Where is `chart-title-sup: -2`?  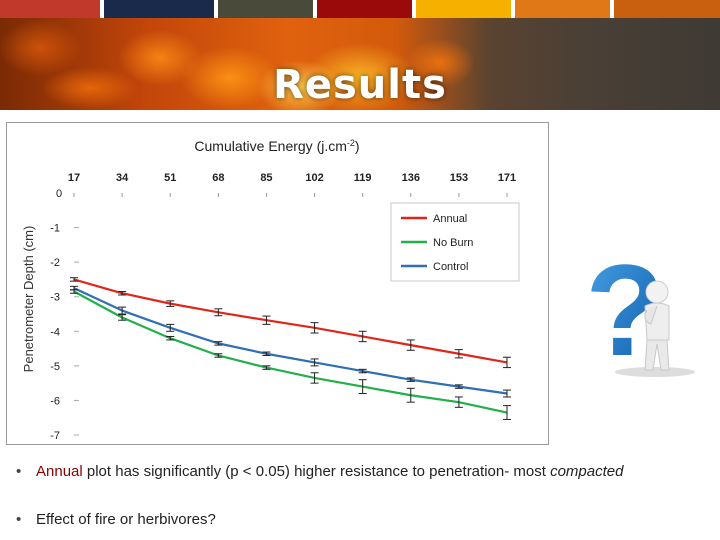
chart-title-sup: -2 is located at coordinates (351, 143).